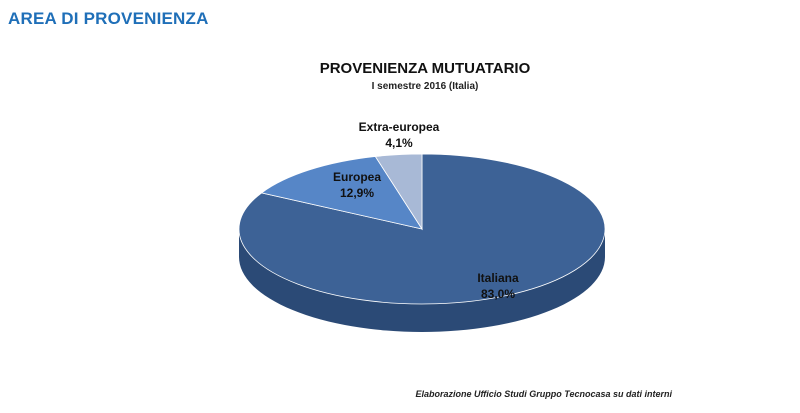 Image resolution: width=800 pixels, height=413 pixels. What do you see at coordinates (498, 278) in the screenshot?
I see `slice-label-italiana: Italiana` at bounding box center [498, 278].